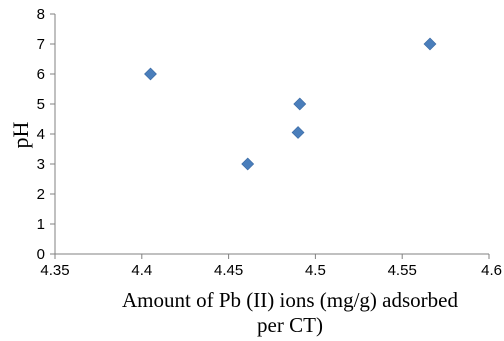  I want to click on y-tick-label: 5, so click(41, 104).